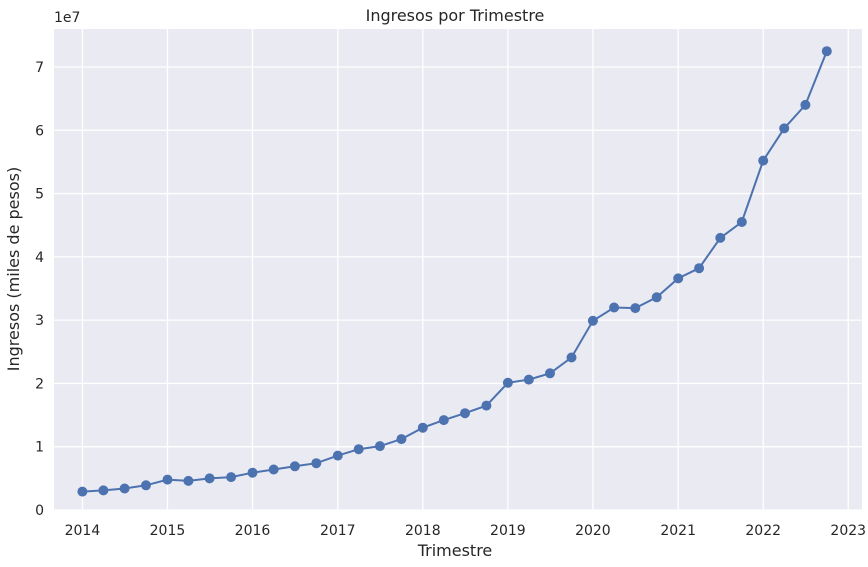  What do you see at coordinates (455, 15) in the screenshot?
I see `chart-title: Ingresos por Trimestre` at bounding box center [455, 15].